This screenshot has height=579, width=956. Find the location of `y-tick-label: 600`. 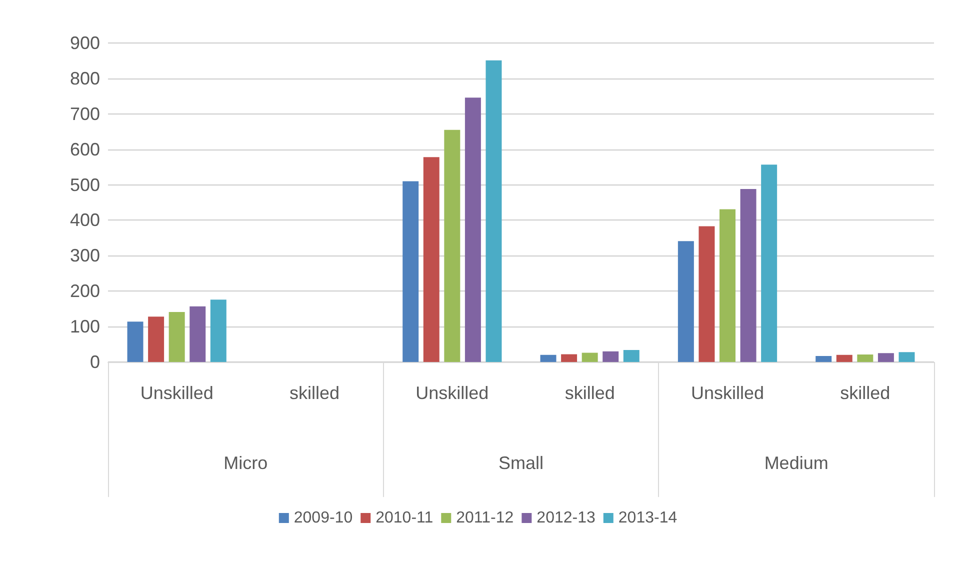

y-tick-label: 600 is located at coordinates (85, 149).